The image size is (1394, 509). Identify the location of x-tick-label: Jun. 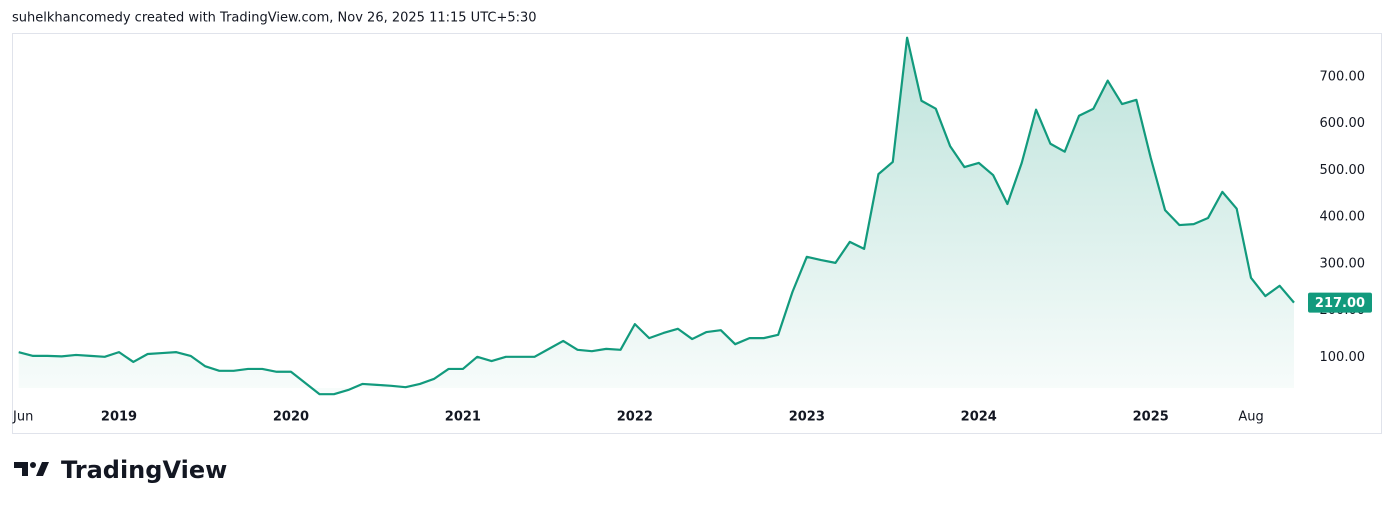
(22, 417).